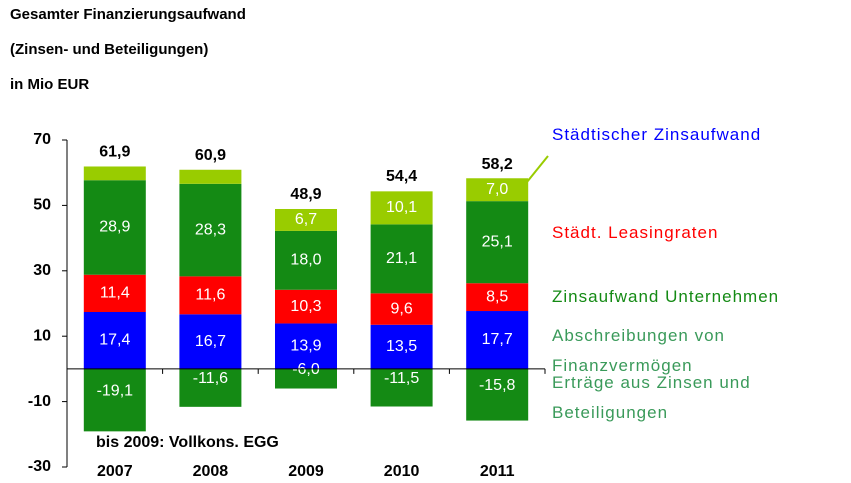 This screenshot has width=851, height=483. I want to click on value-label: 13,9, so click(305, 345).